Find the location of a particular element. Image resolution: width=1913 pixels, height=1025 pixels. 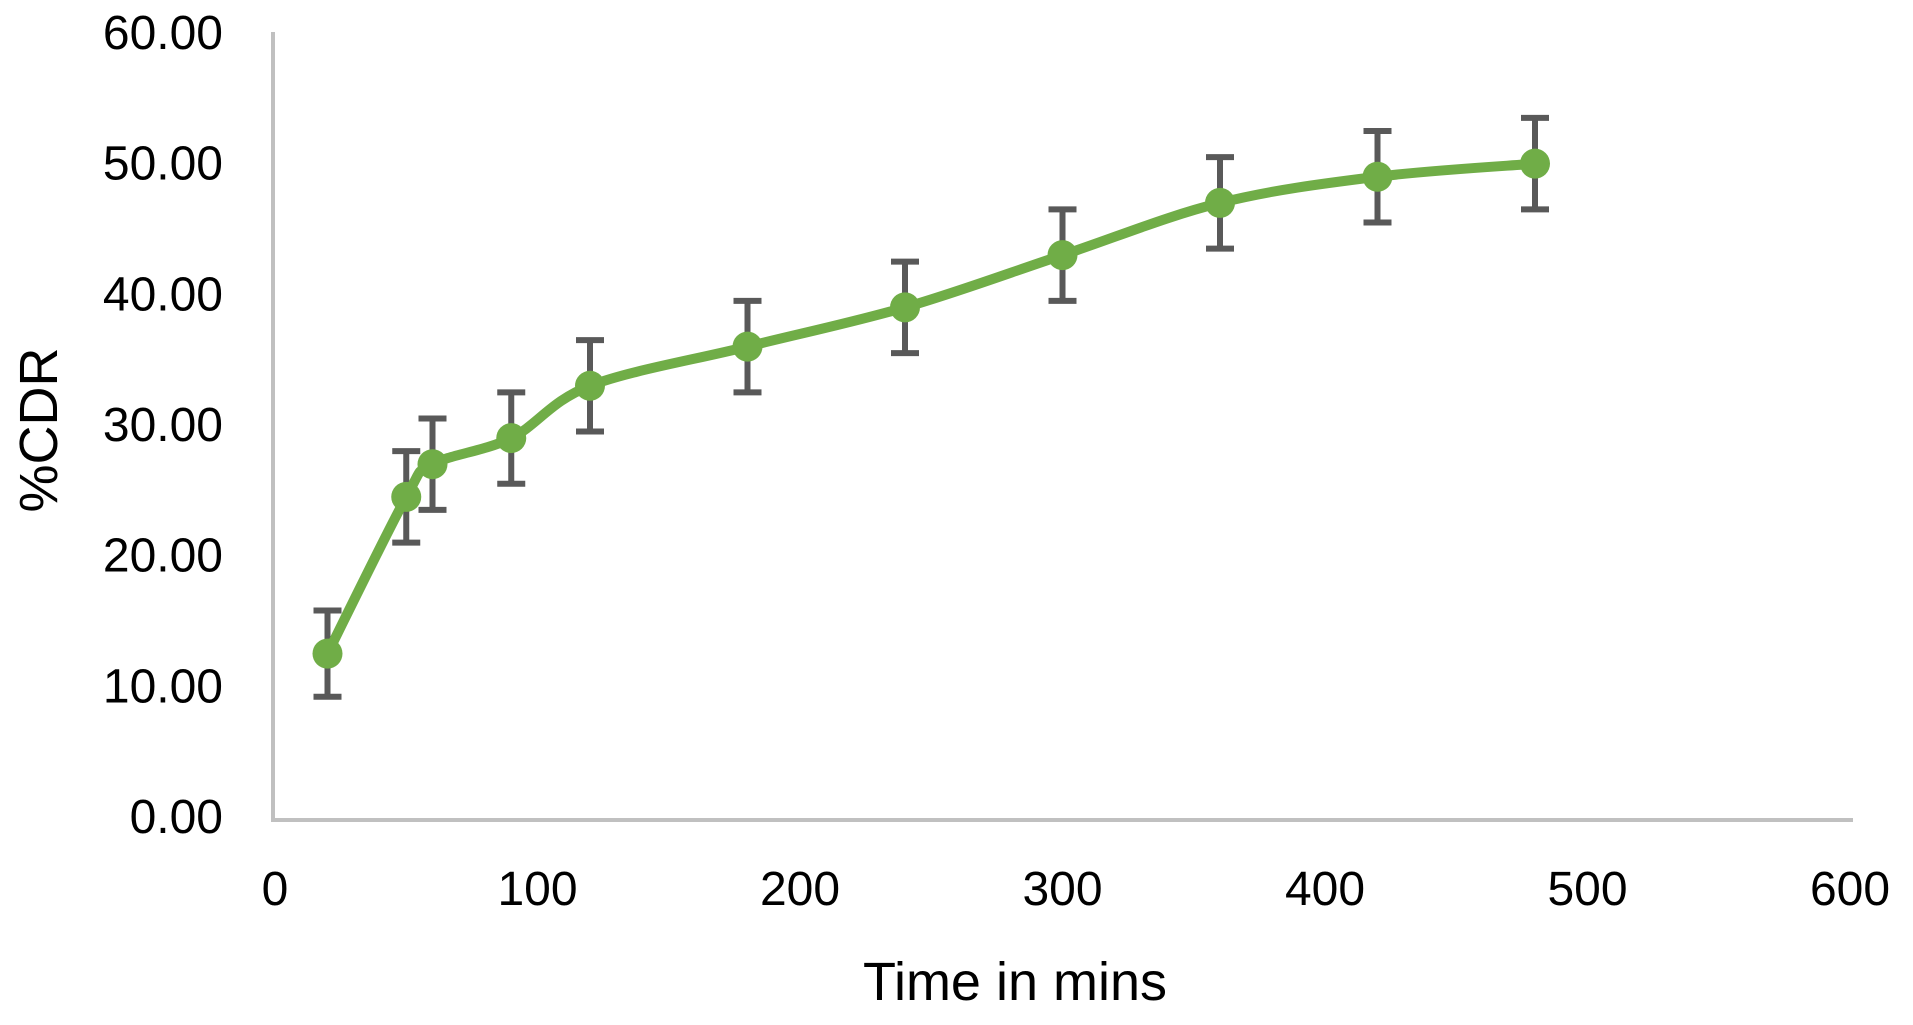

x-tick-label: 600 is located at coordinates (1850, 889).